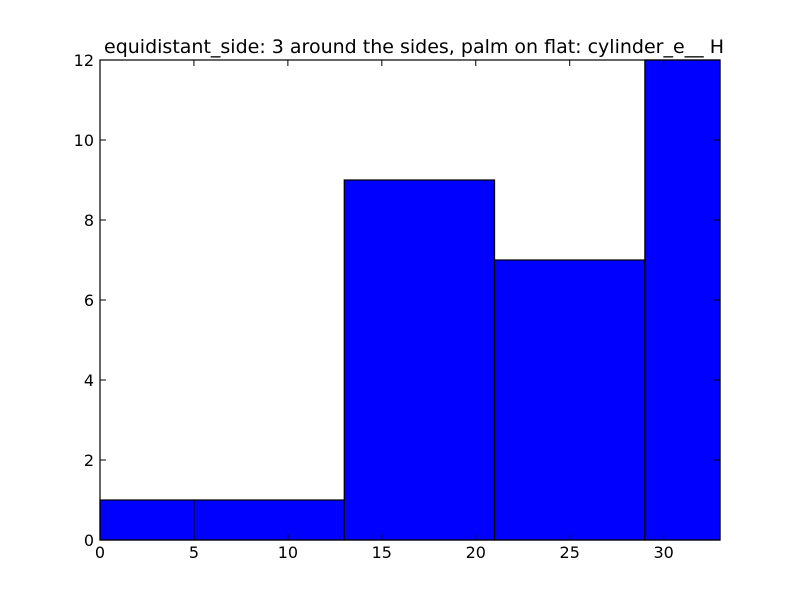 The image size is (800, 600). I want to click on y-tick-label-10: 10, so click(84, 140).